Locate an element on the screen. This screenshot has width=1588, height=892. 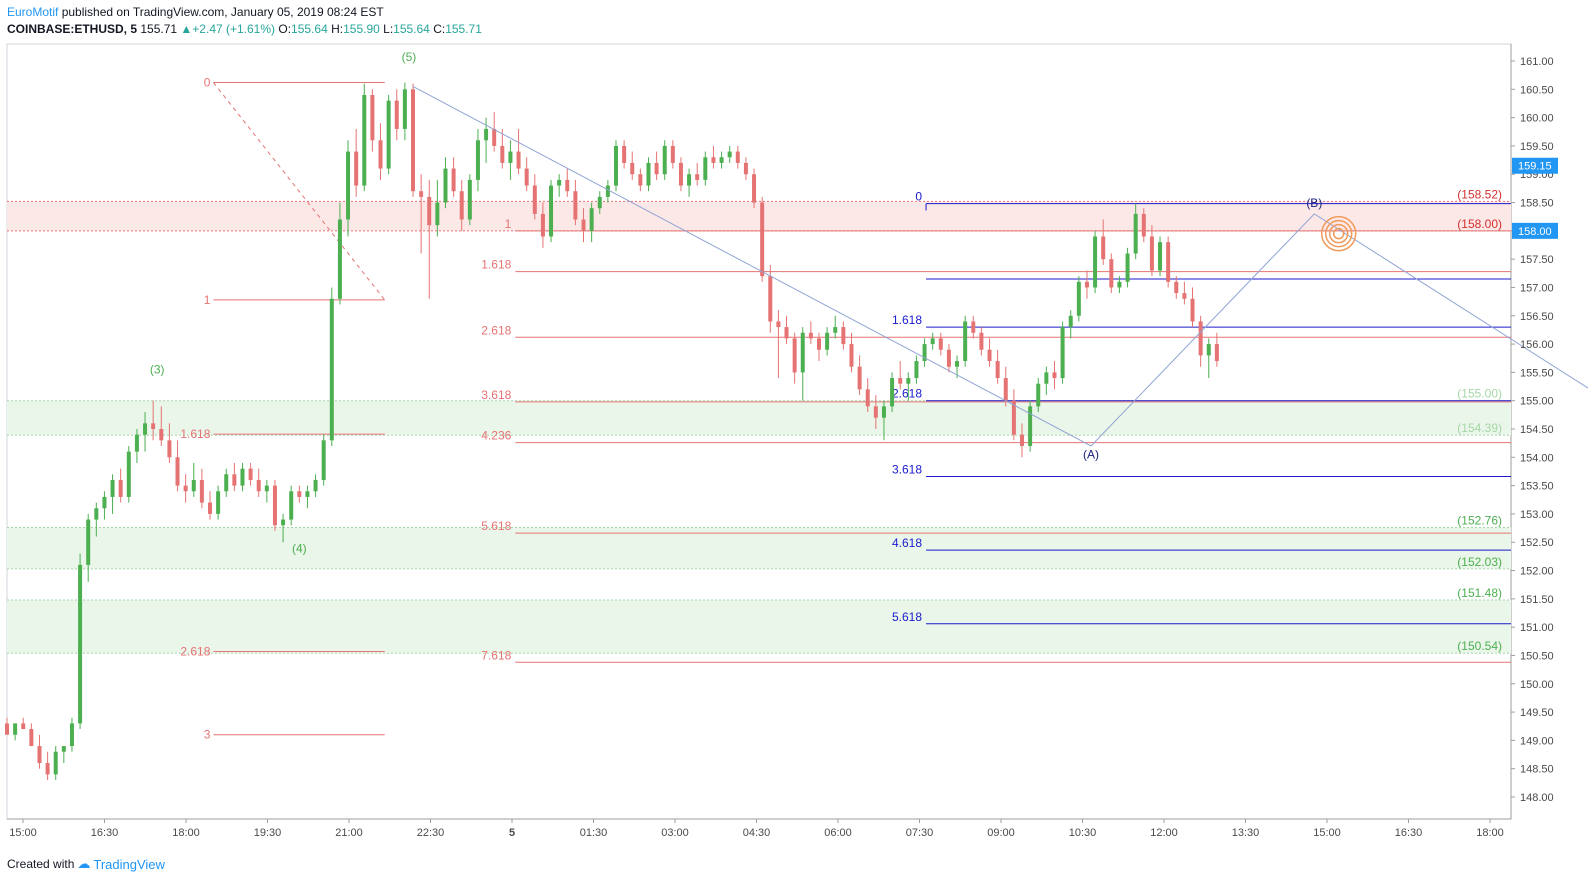
x-tick-label: 04:30 is located at coordinates (757, 833).